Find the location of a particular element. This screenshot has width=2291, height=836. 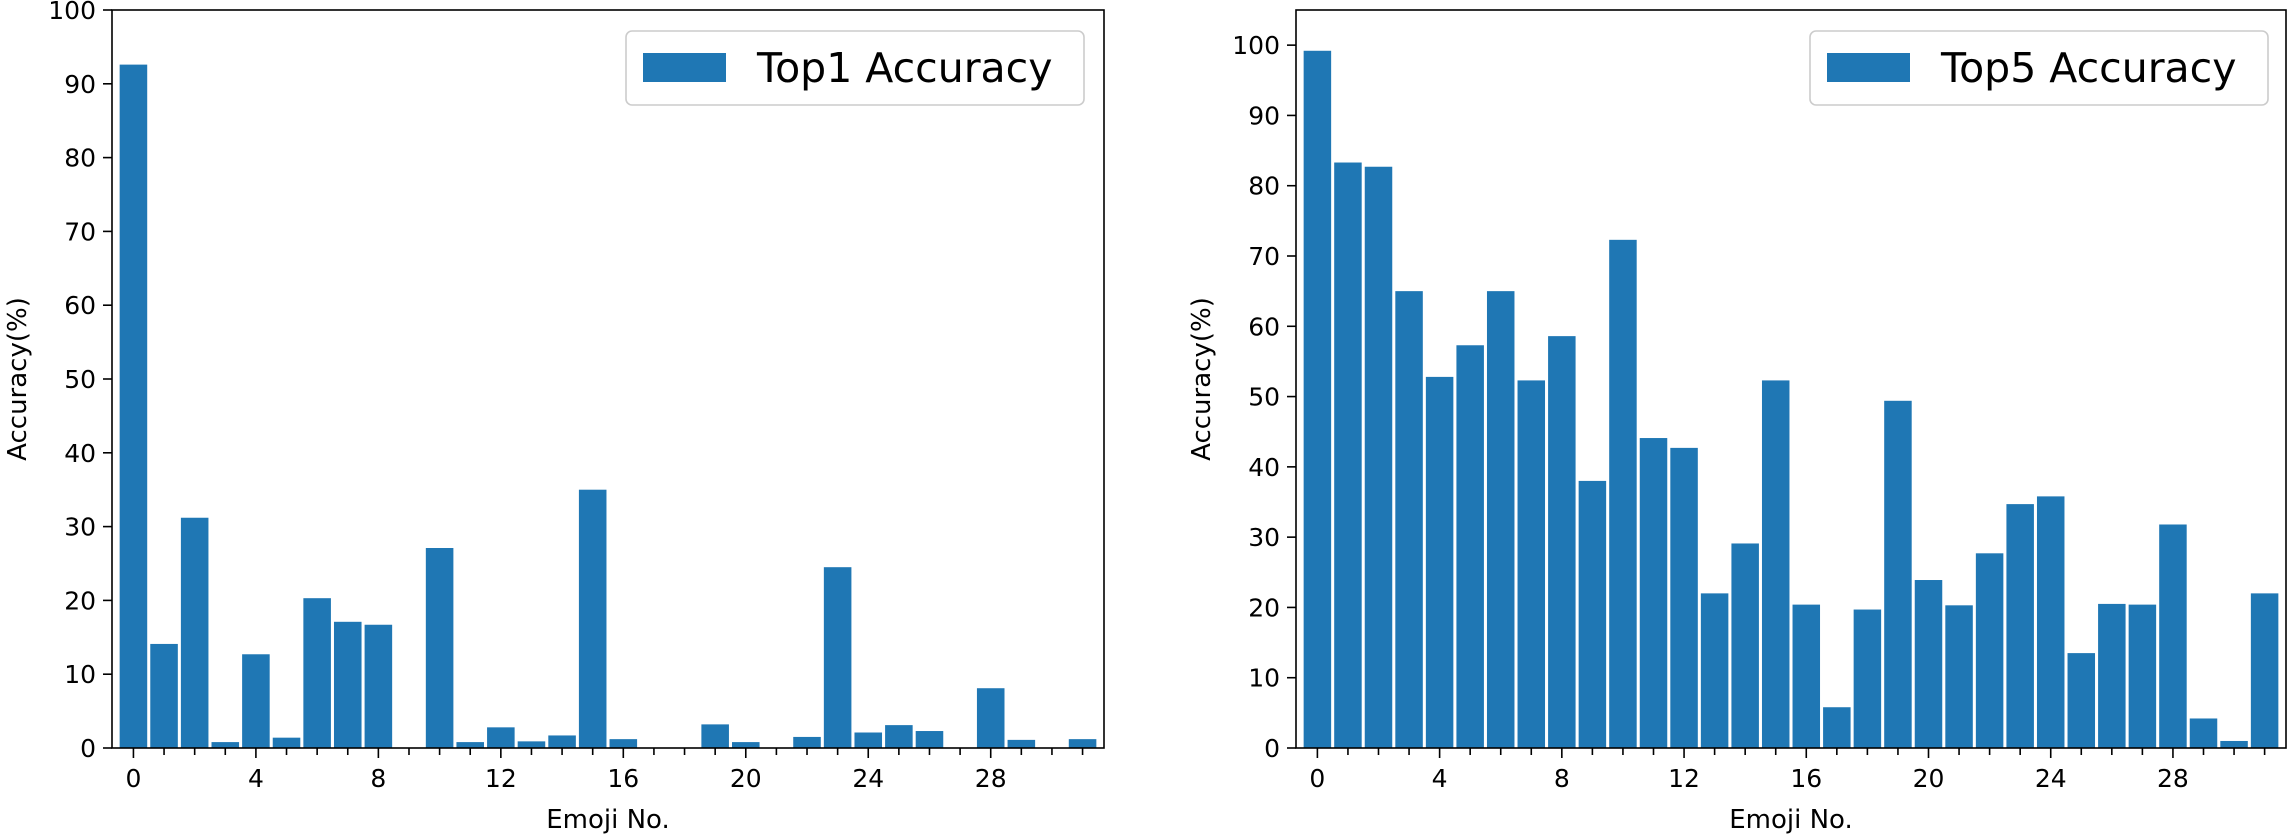

y-tick-label: 50 is located at coordinates (80, 379).